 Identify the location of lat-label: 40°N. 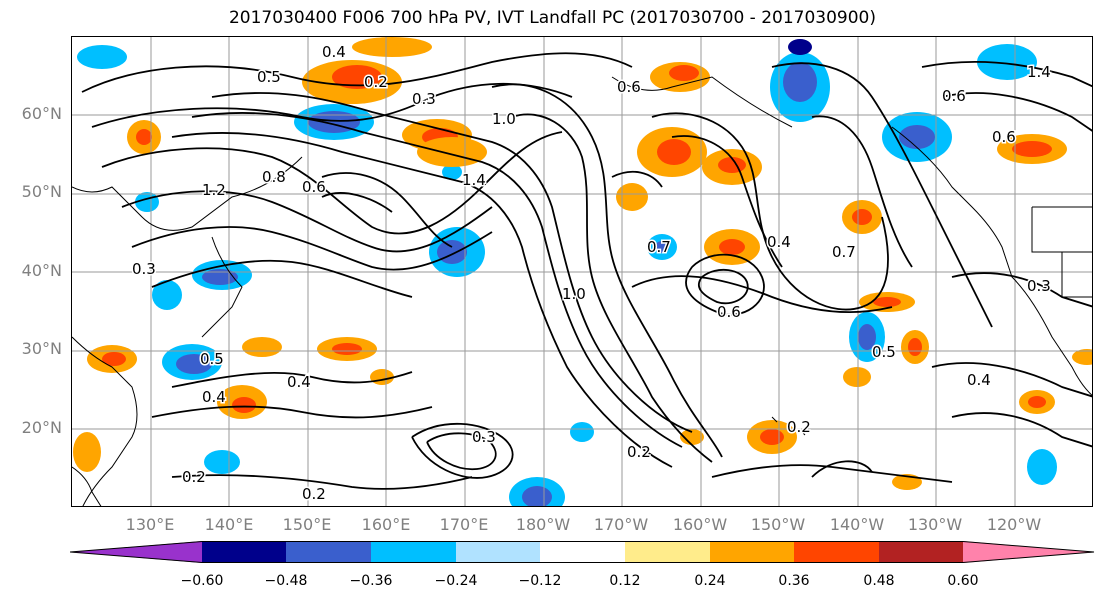
(41, 270).